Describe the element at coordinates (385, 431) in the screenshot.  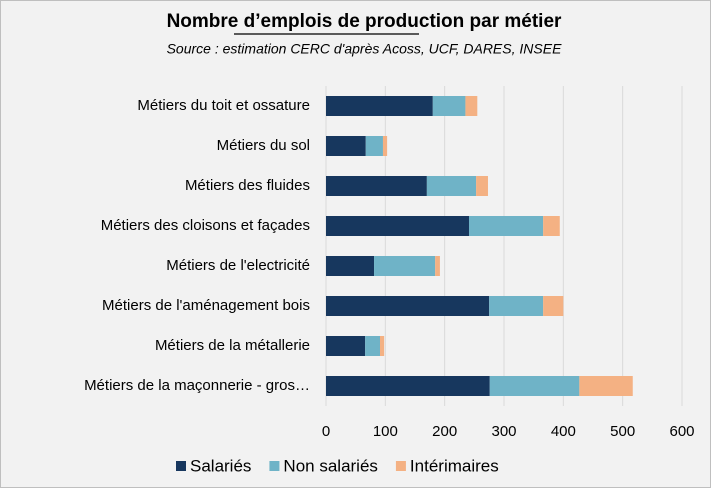
I see `x-tick-label: 100` at that location.